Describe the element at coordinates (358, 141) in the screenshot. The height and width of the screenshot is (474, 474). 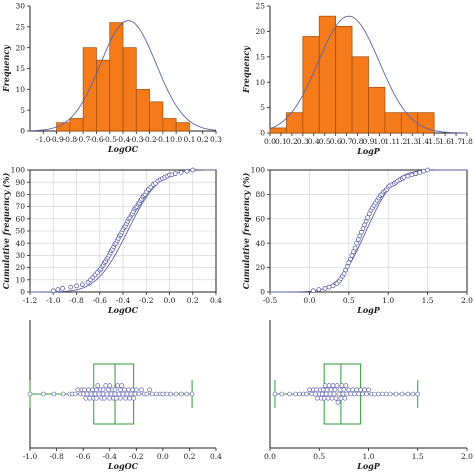
I see `x-tick-label: 0.8` at that location.